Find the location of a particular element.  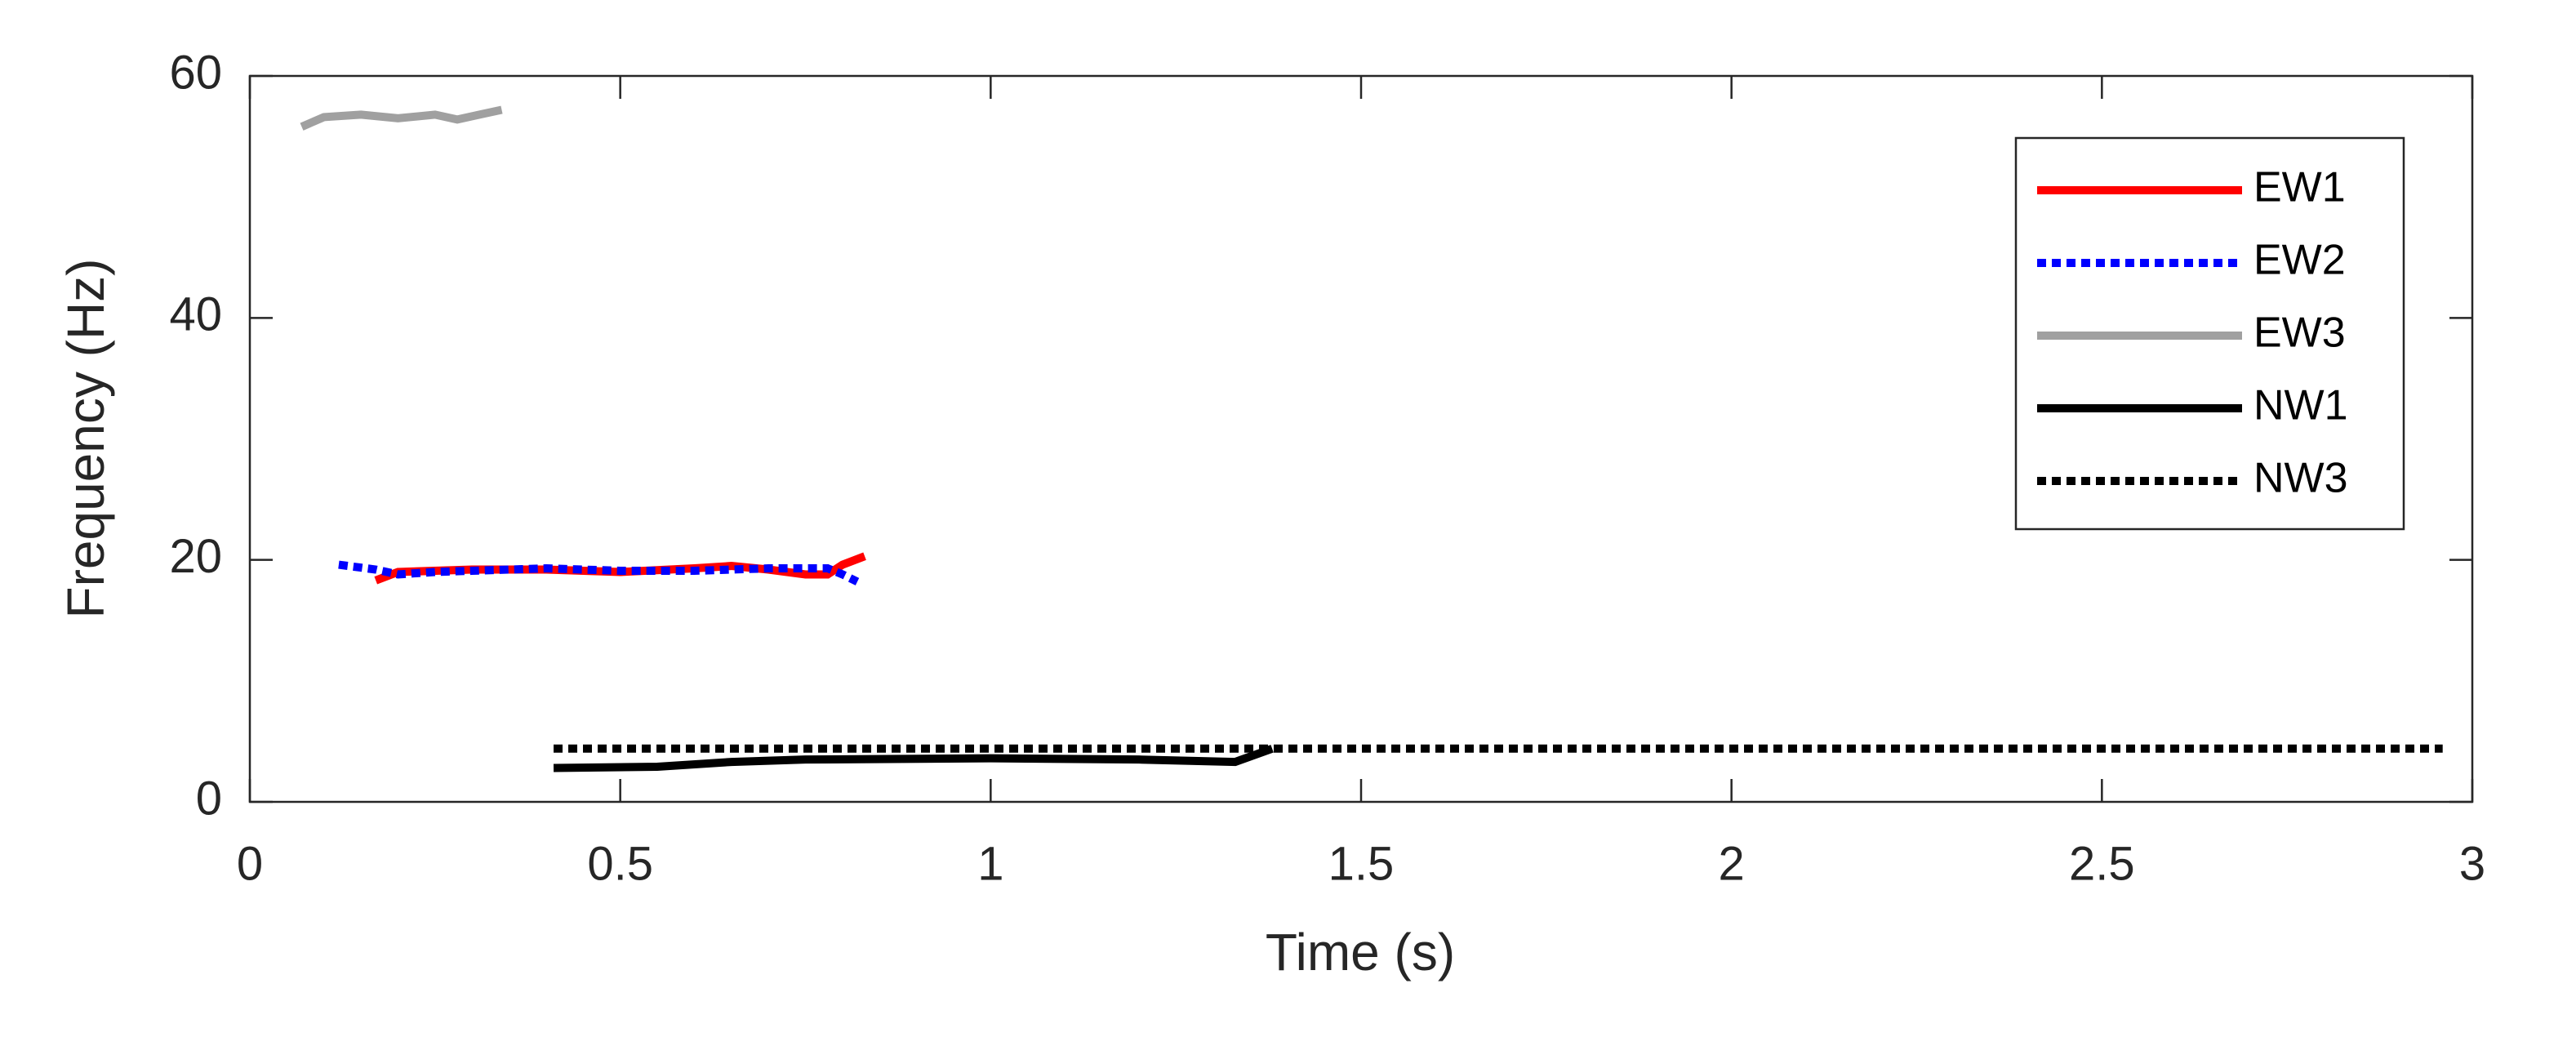

legend-label: NW1 is located at coordinates (2300, 406).